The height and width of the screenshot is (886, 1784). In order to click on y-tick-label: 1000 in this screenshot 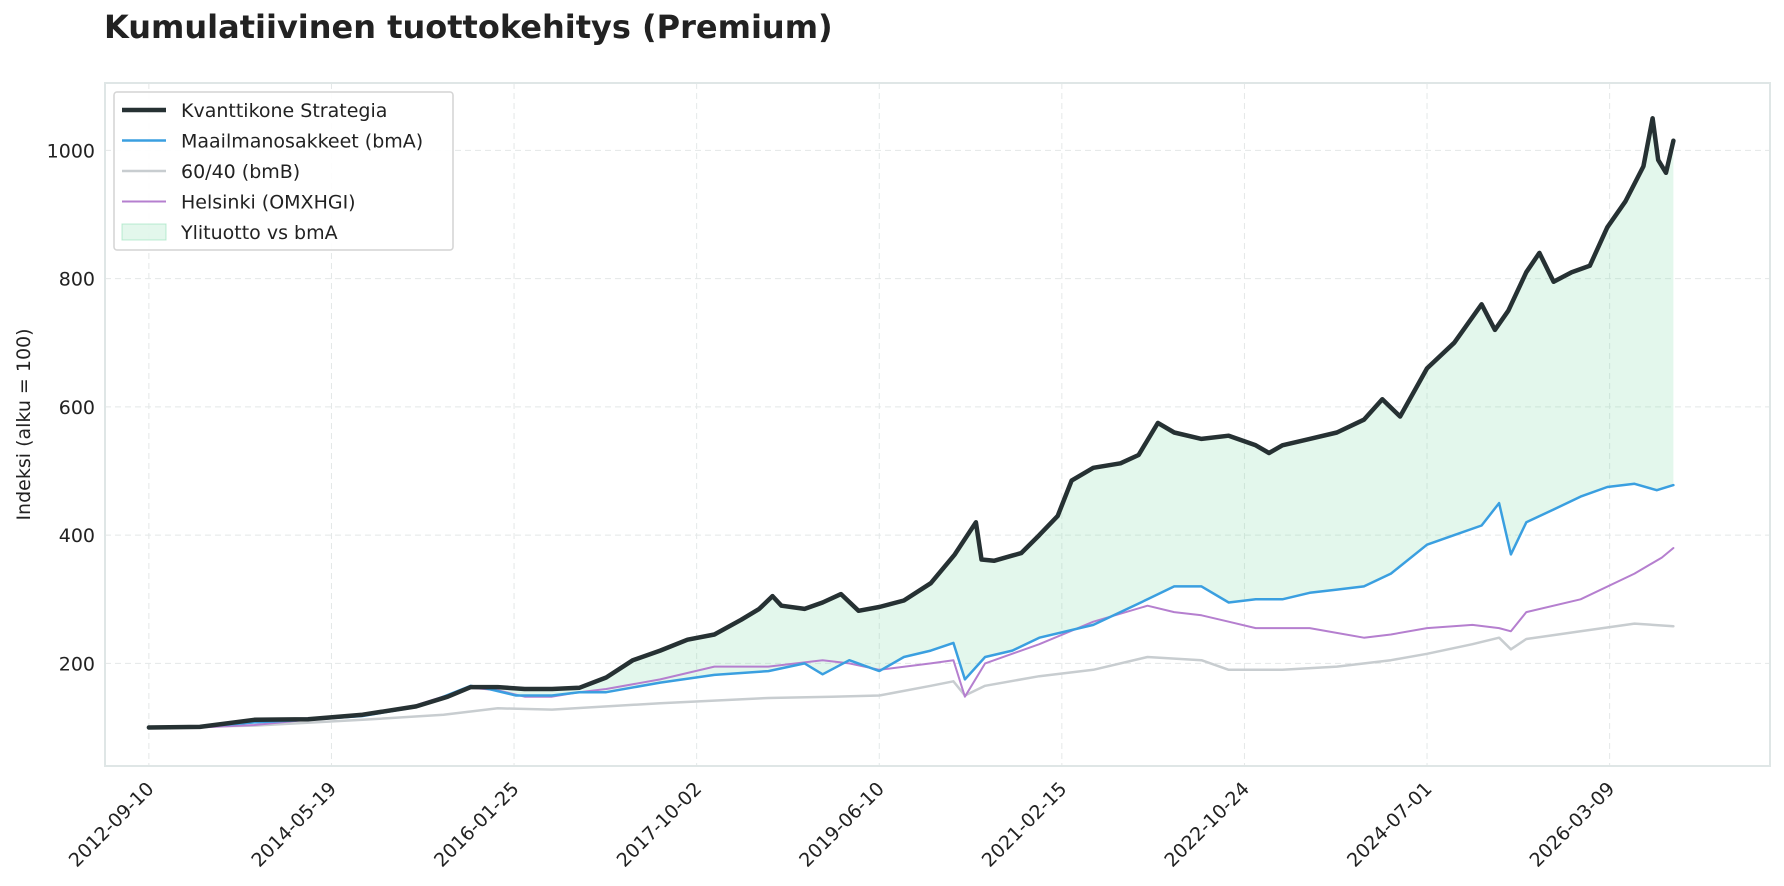, I will do `click(71, 151)`.